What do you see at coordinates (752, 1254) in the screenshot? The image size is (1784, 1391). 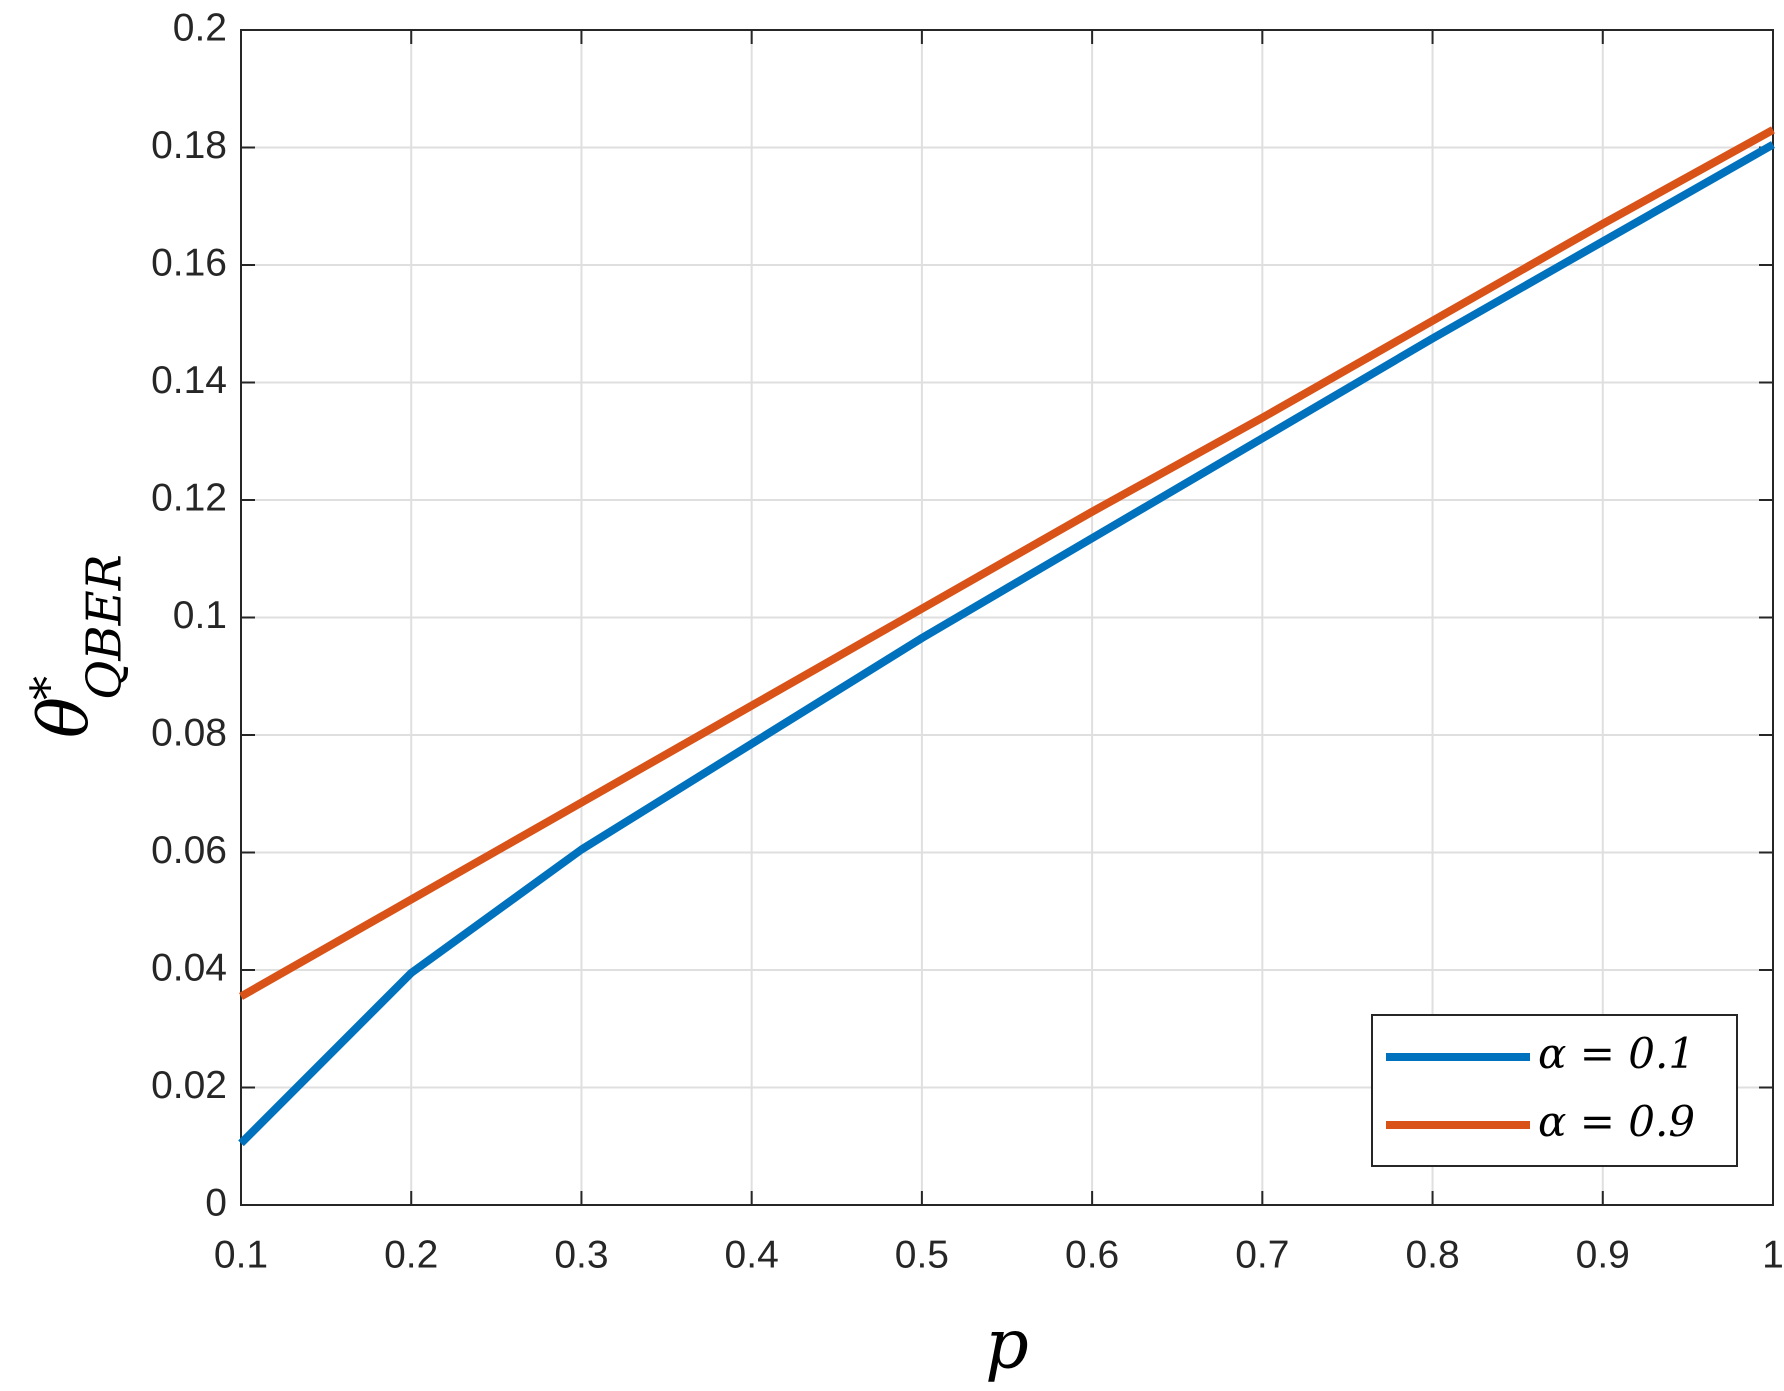 I see `x-tick-label: 0.4` at bounding box center [752, 1254].